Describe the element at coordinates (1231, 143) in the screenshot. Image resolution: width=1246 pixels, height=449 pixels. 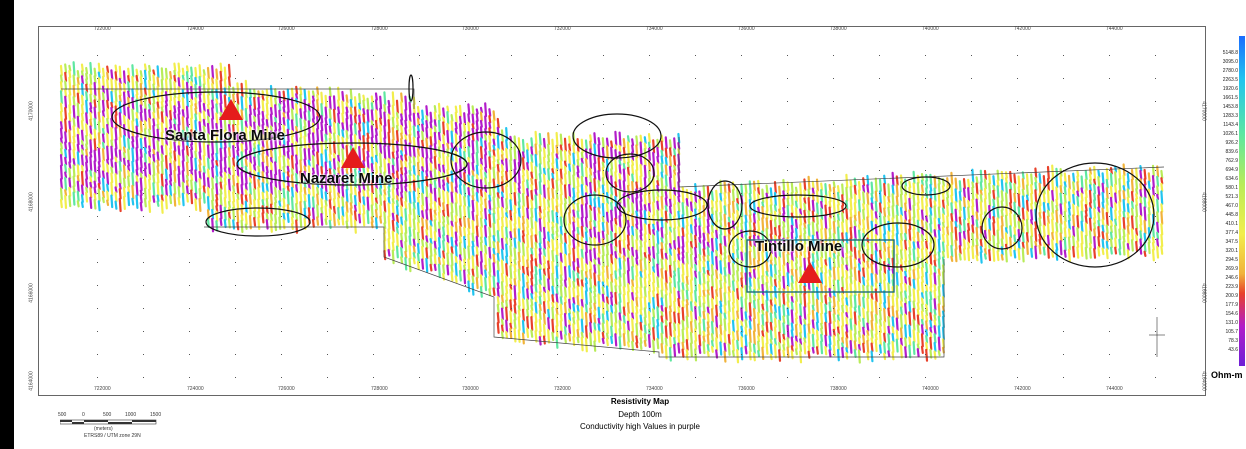
I see `legend-value: 926.2` at that location.